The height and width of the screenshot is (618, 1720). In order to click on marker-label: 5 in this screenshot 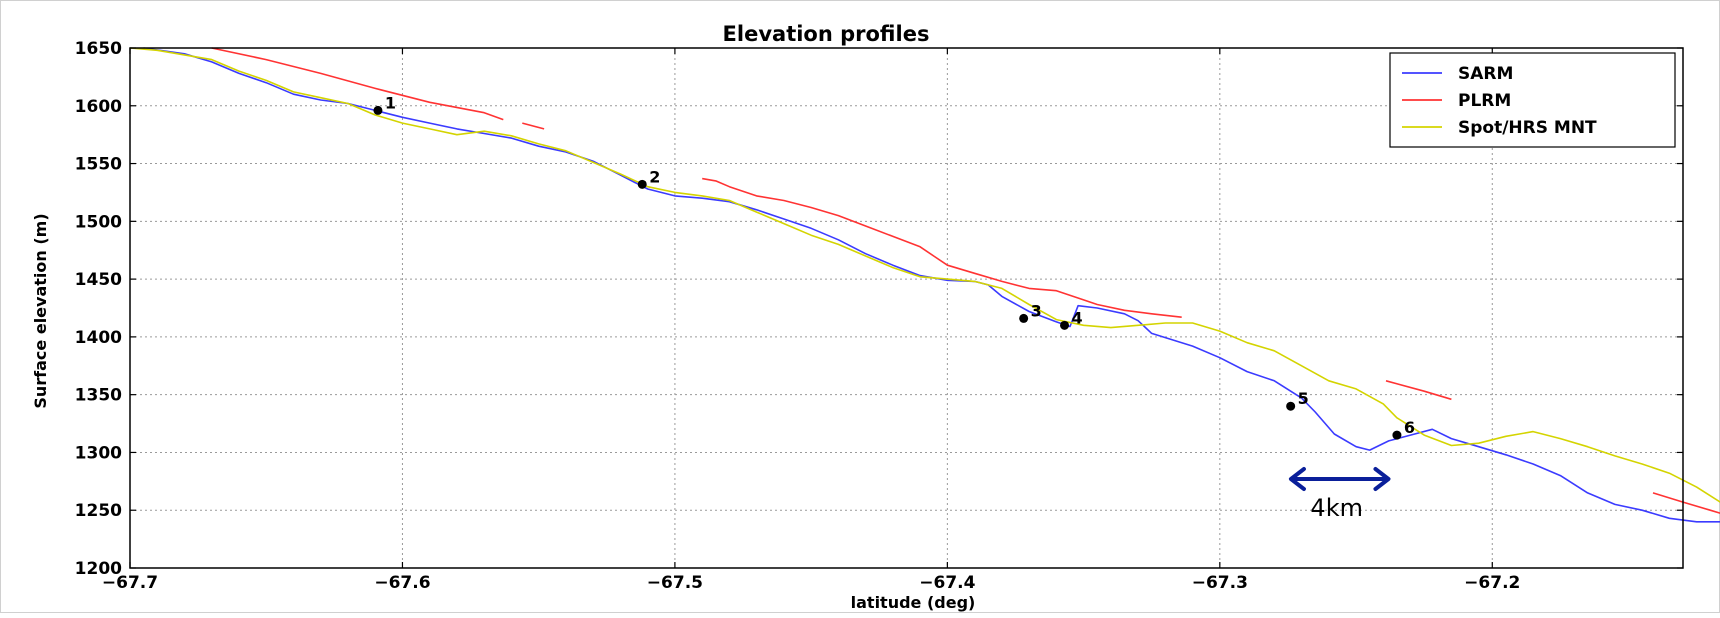, I will do `click(1303, 398)`.